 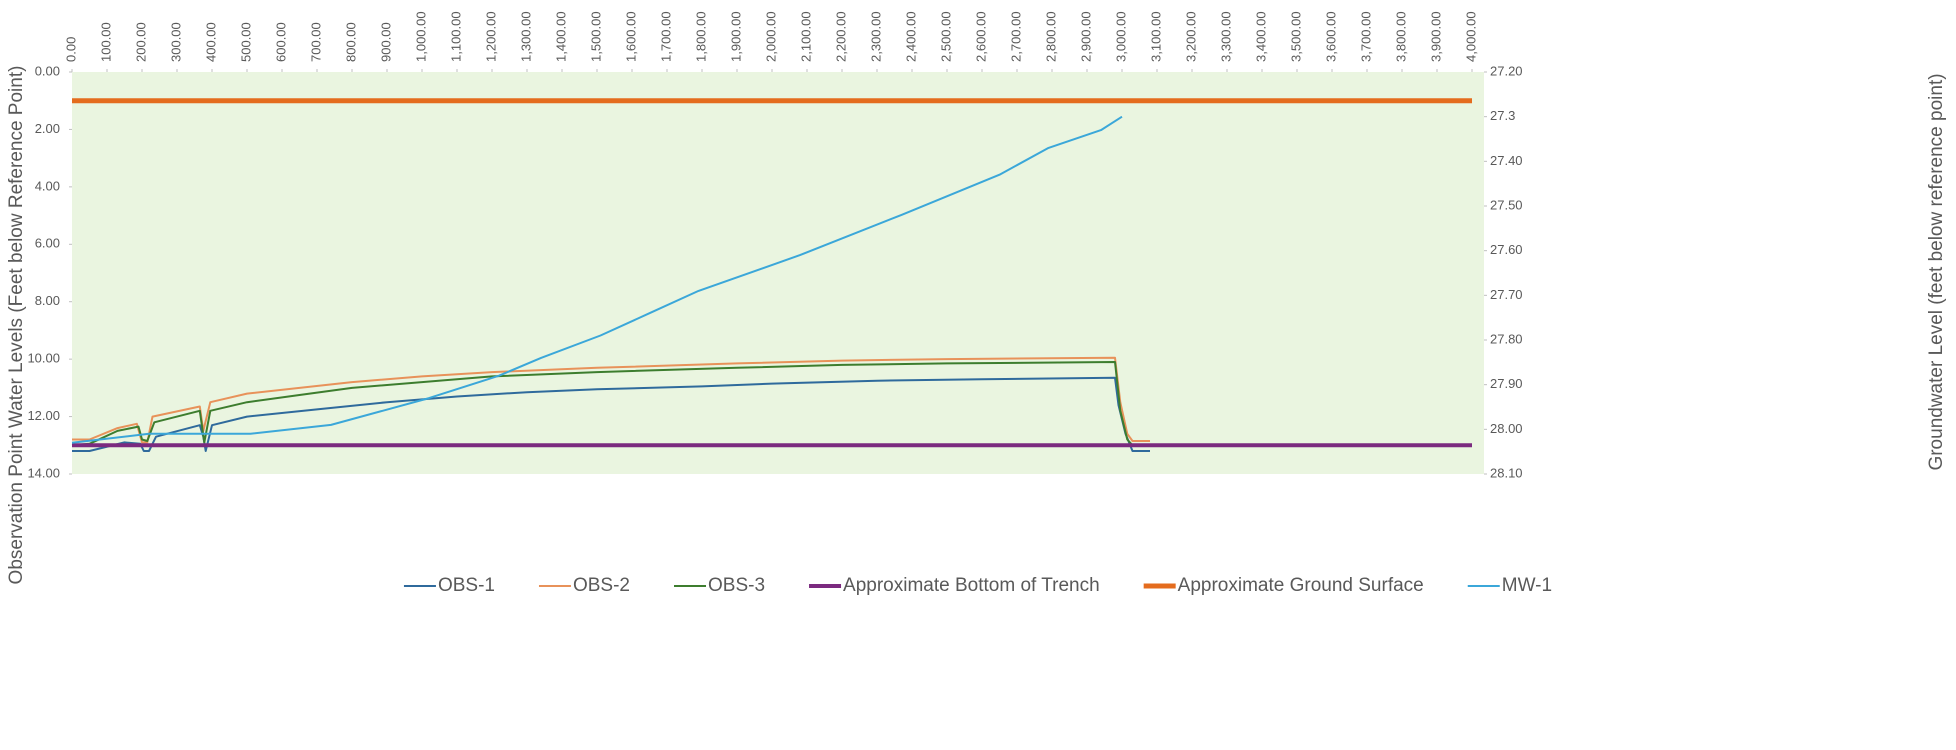 What do you see at coordinates (1502, 115) in the screenshot?
I see `y2-tick-label: 27.3` at bounding box center [1502, 115].